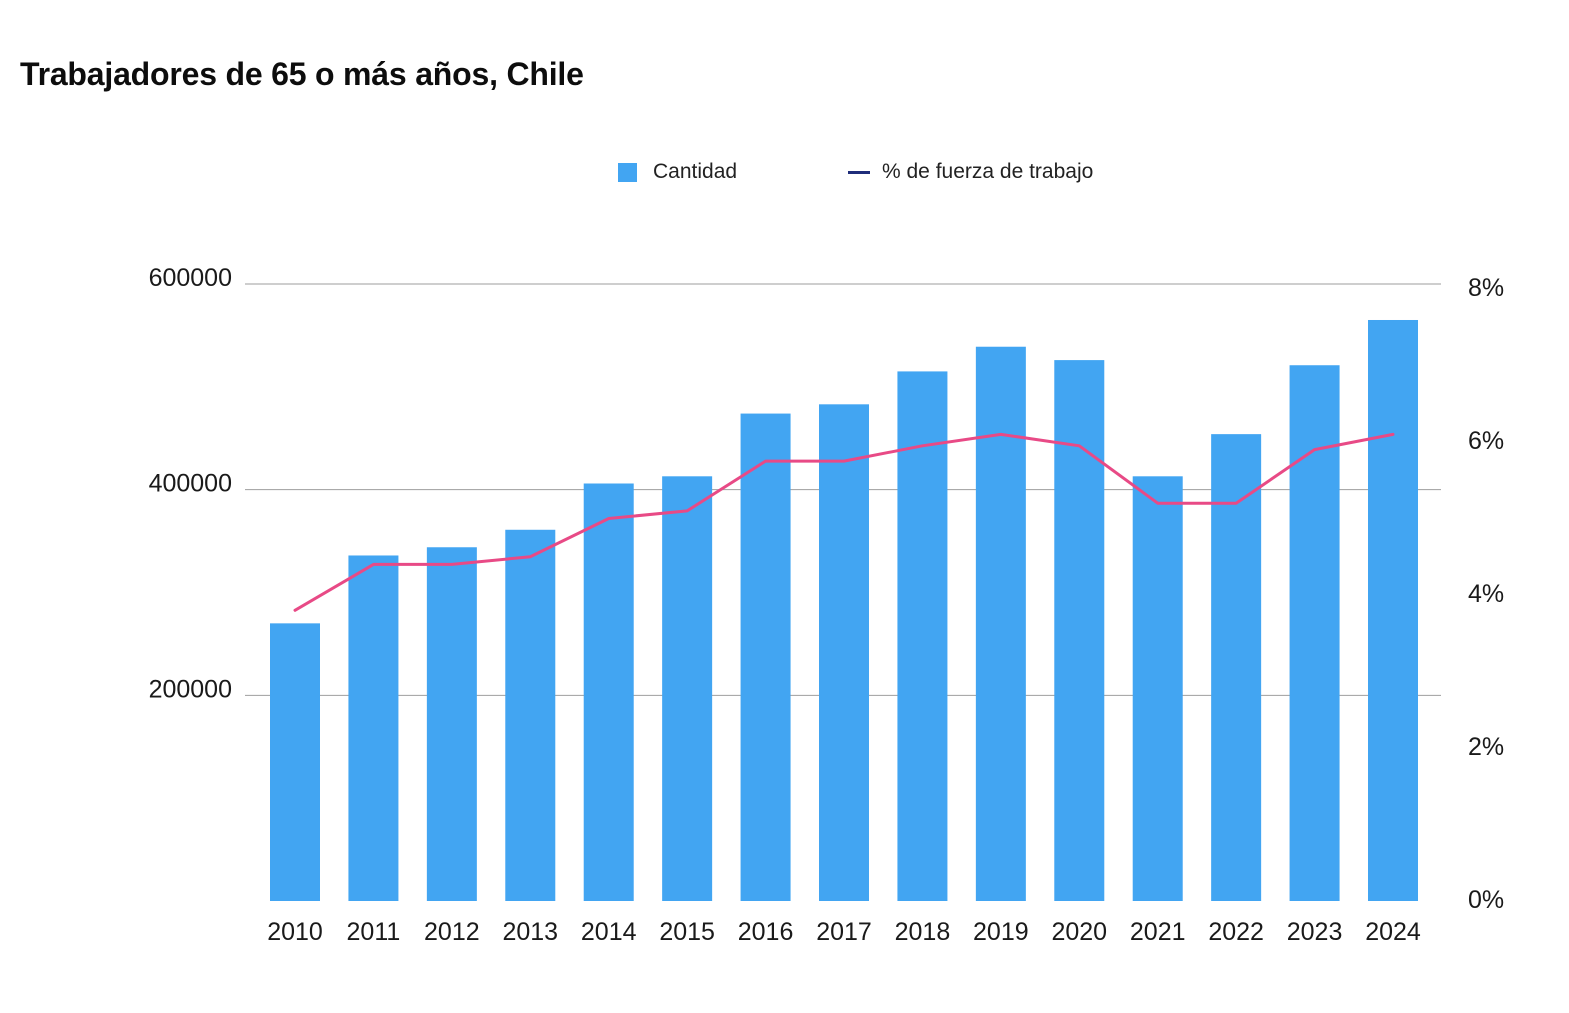  What do you see at coordinates (190, 689) in the screenshot?
I see `y-left-tick-label: 200000` at bounding box center [190, 689].